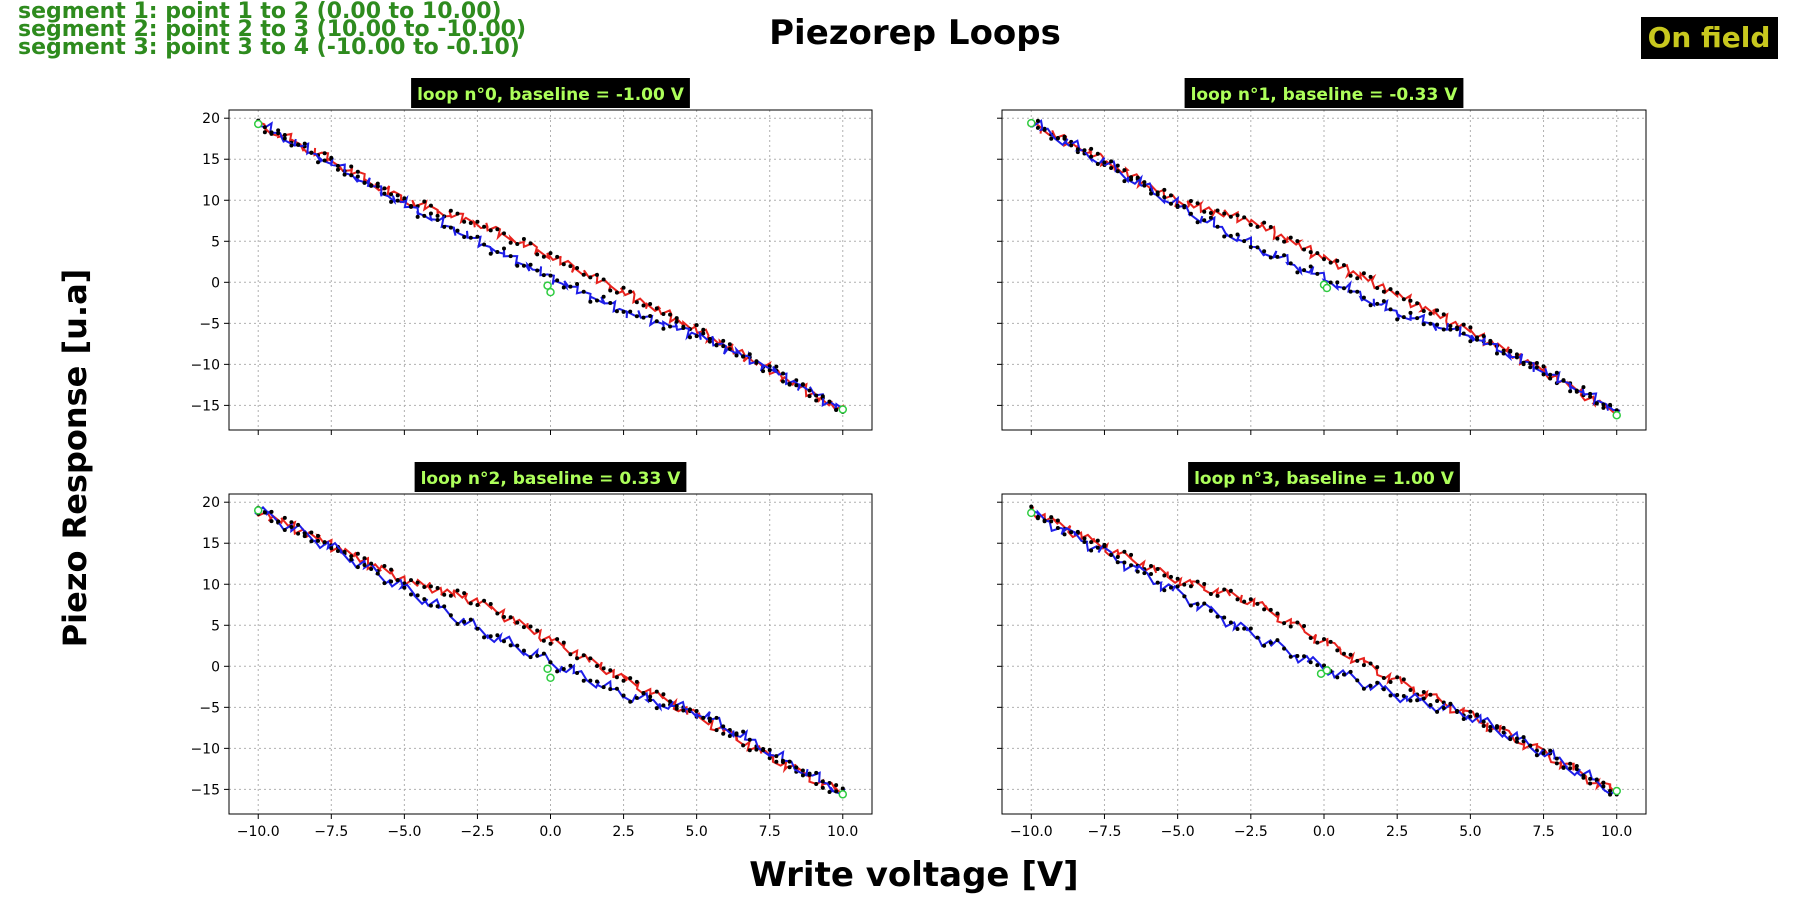 This screenshot has height=900, width=1800. I want to click on mode-badge-label: On field, so click(1709, 37).